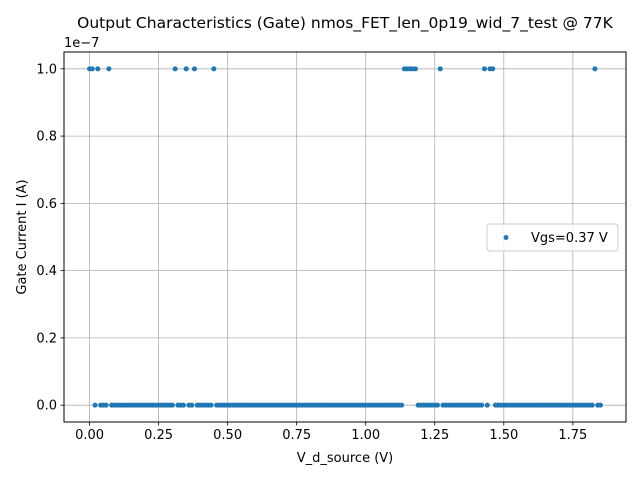 This screenshot has width=640, height=484. Describe the element at coordinates (81, 43) in the screenshot. I see `y-offset-label: 1e−7` at that location.